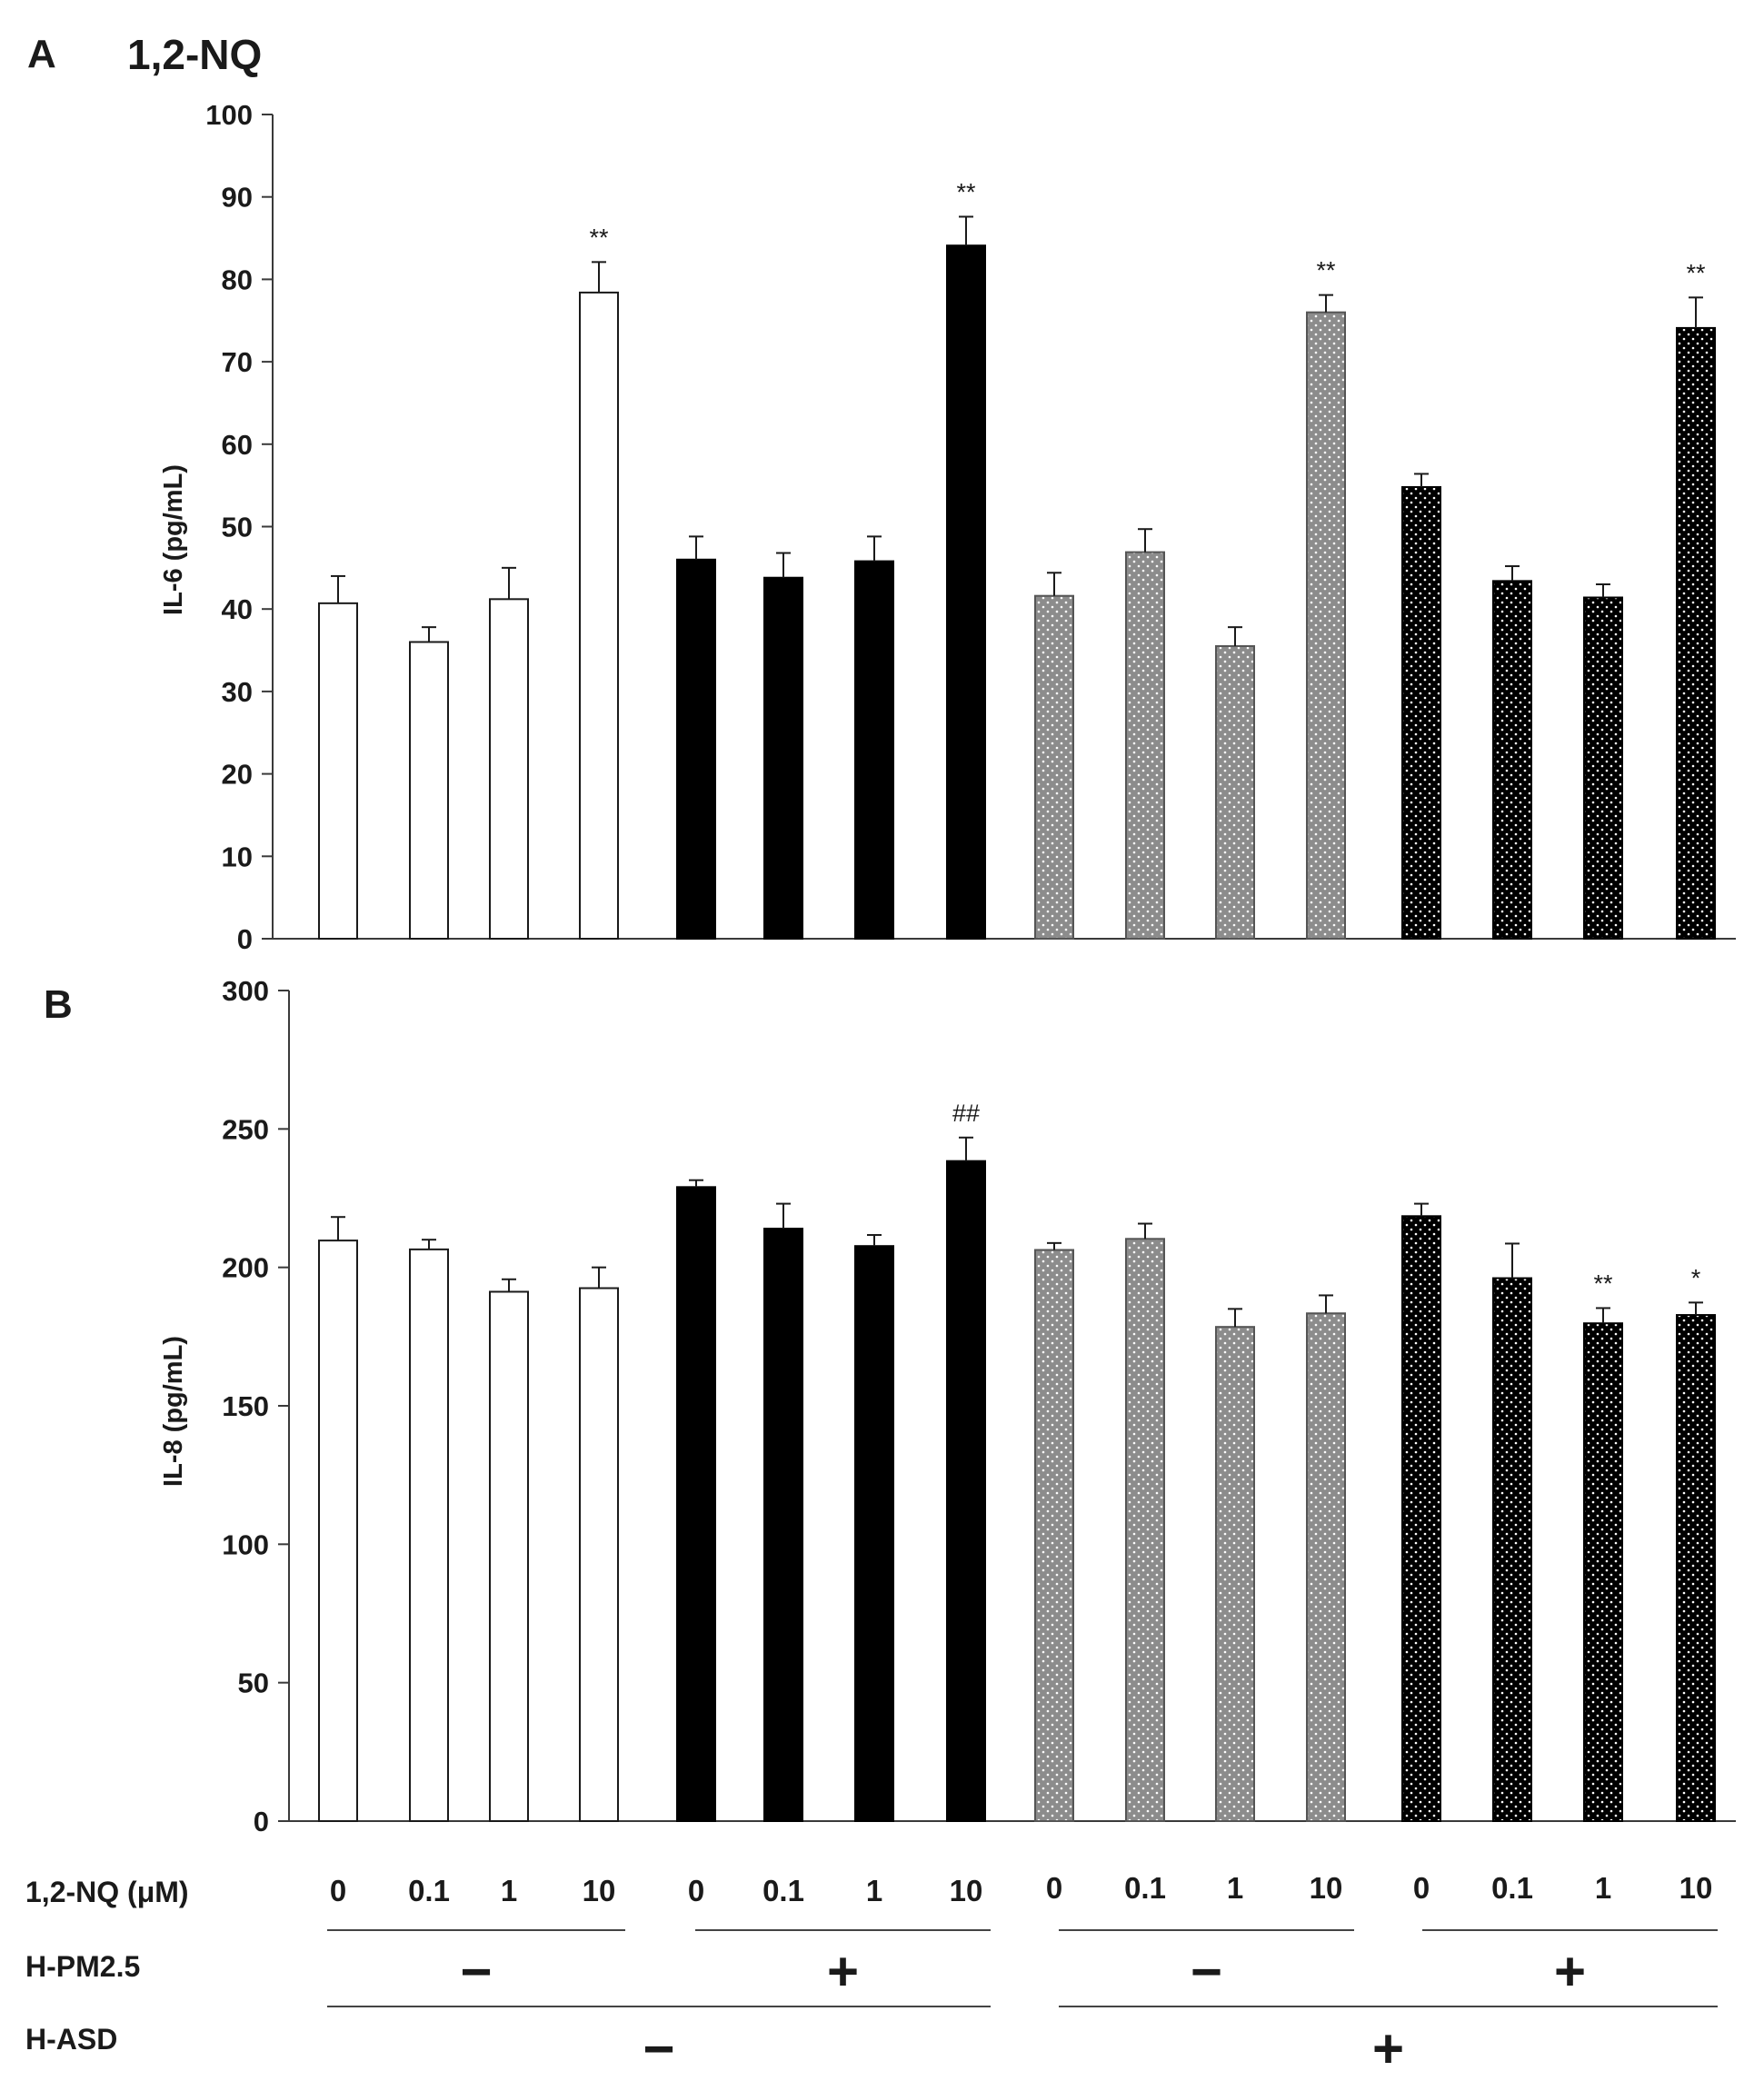 This screenshot has height=2091, width=1764. What do you see at coordinates (238, 692) in the screenshot?
I see `panel-a-y-tick-label: 30` at bounding box center [238, 692].